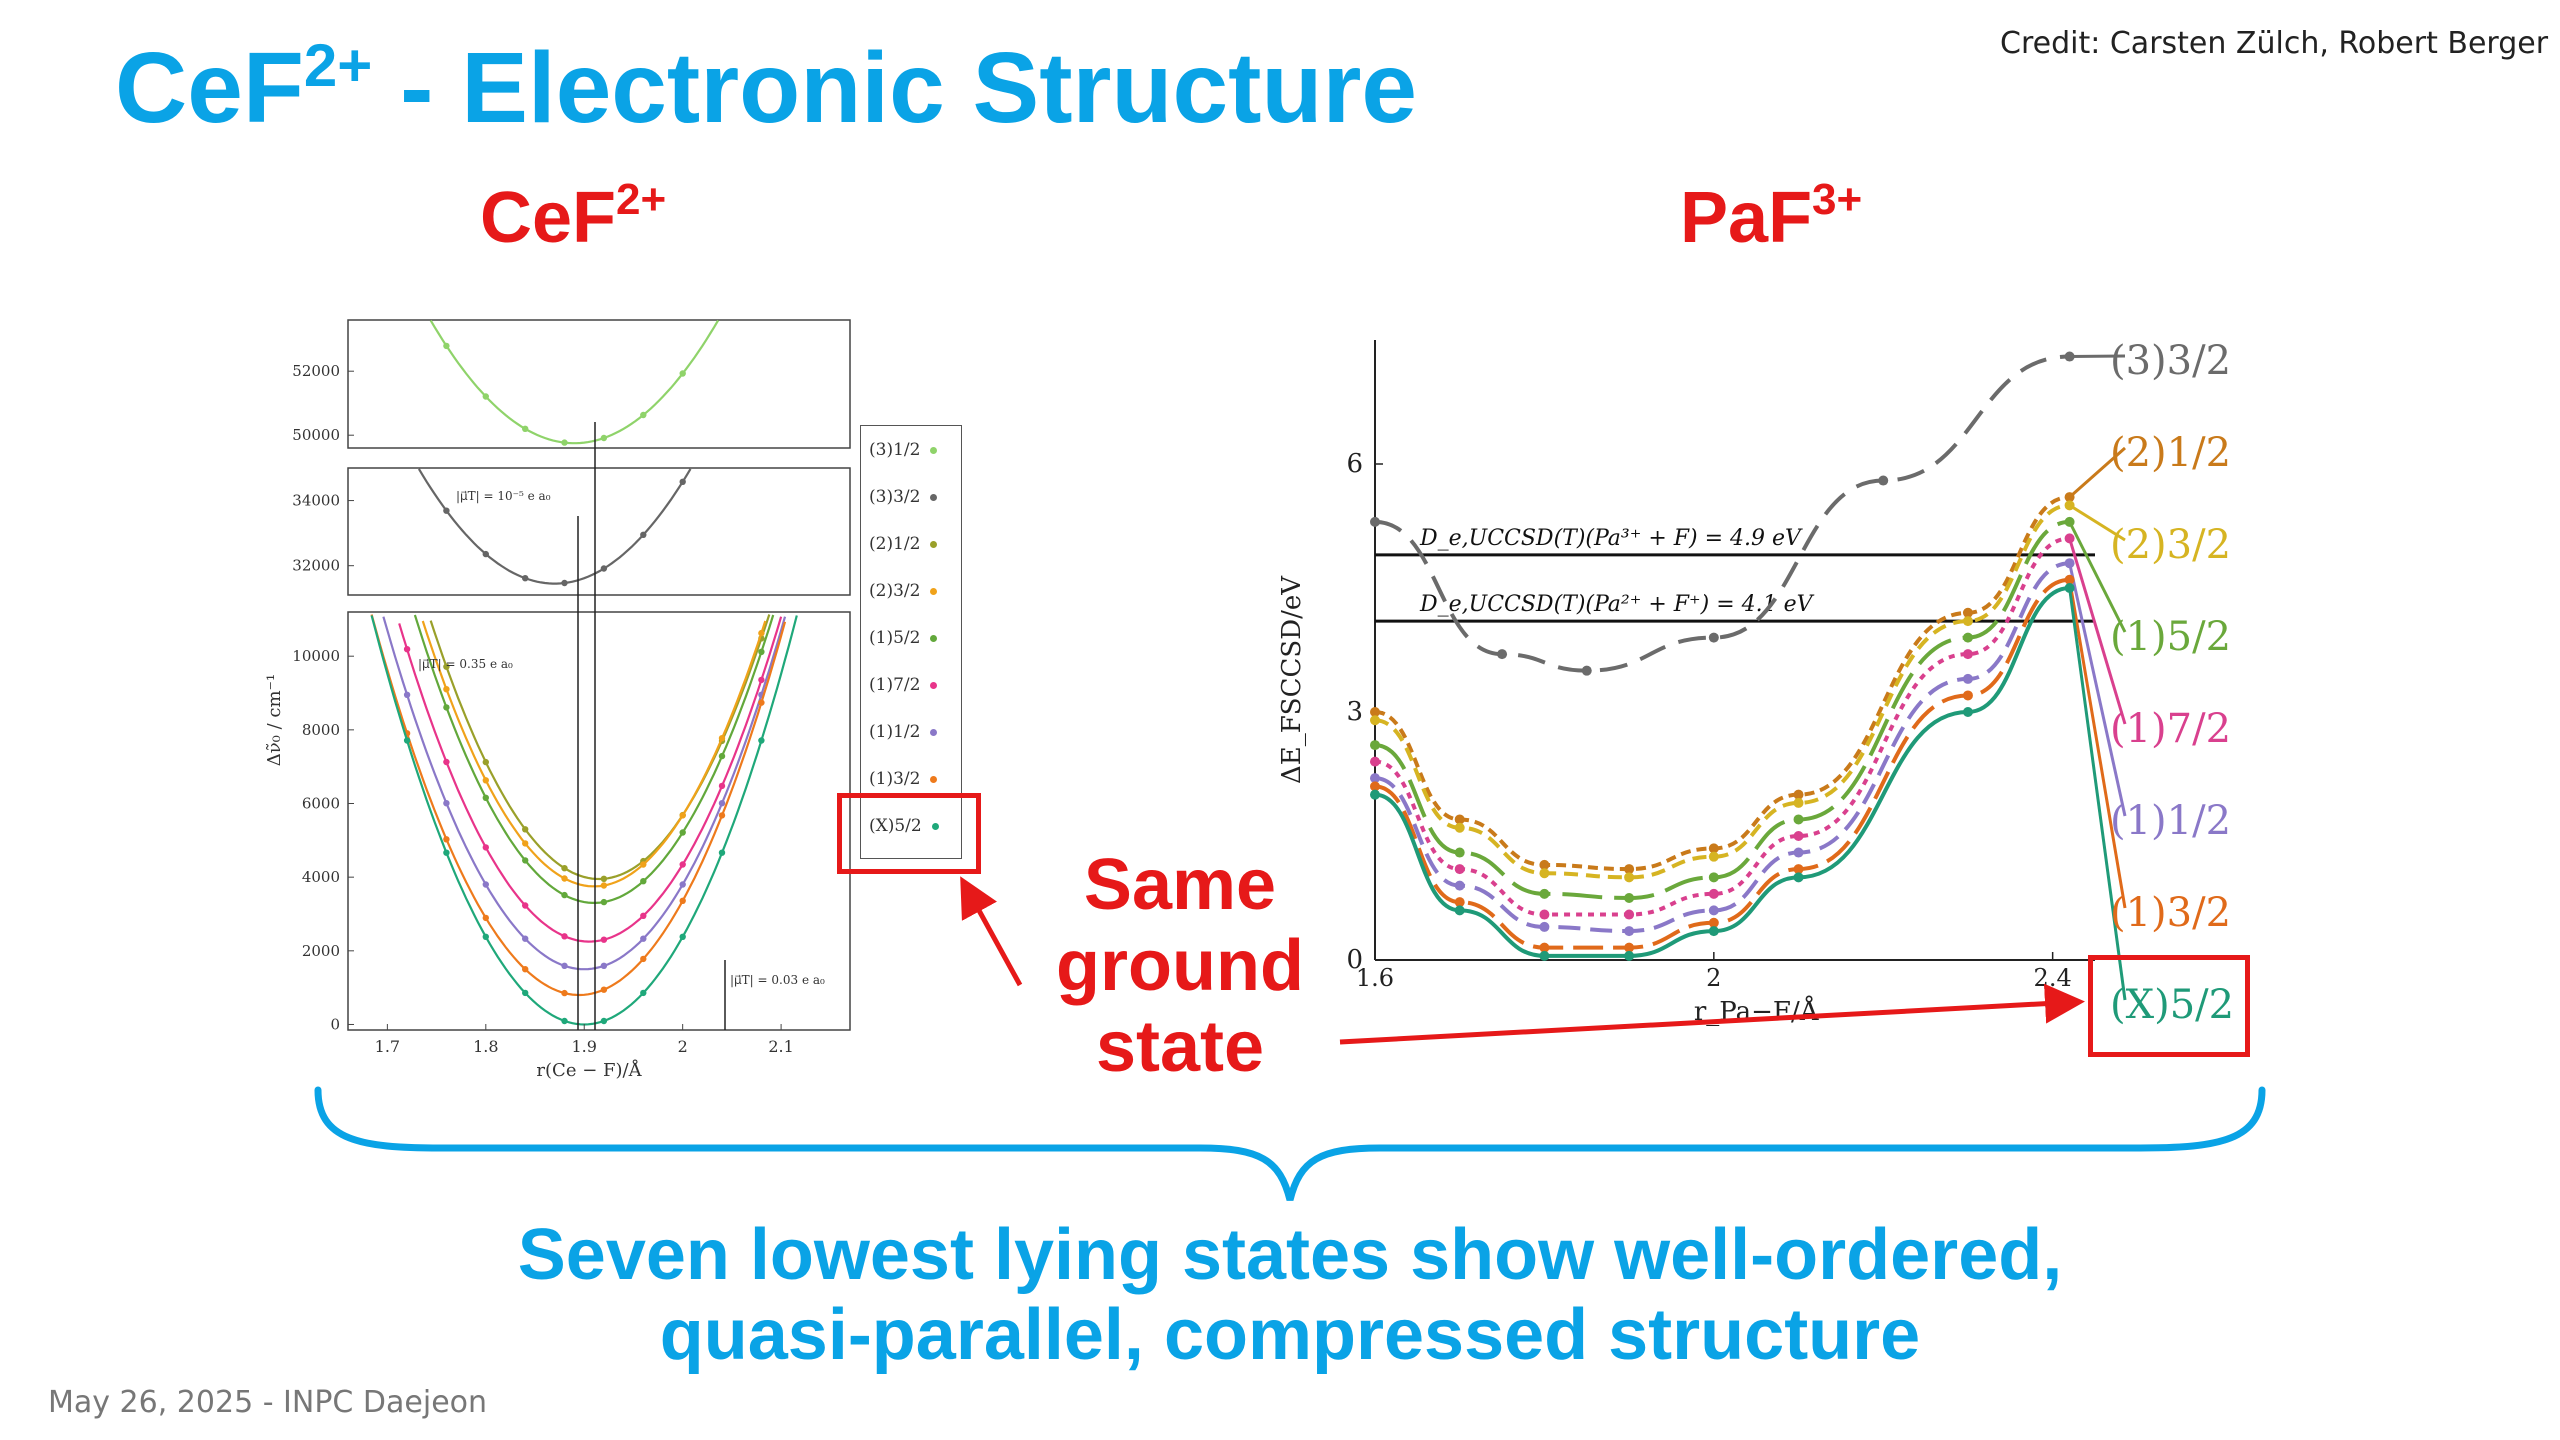 This screenshot has width=2560, height=1440. I want to click on footer-date-venue: May 26, 2025 - INPC Daejeon, so click(268, 1402).